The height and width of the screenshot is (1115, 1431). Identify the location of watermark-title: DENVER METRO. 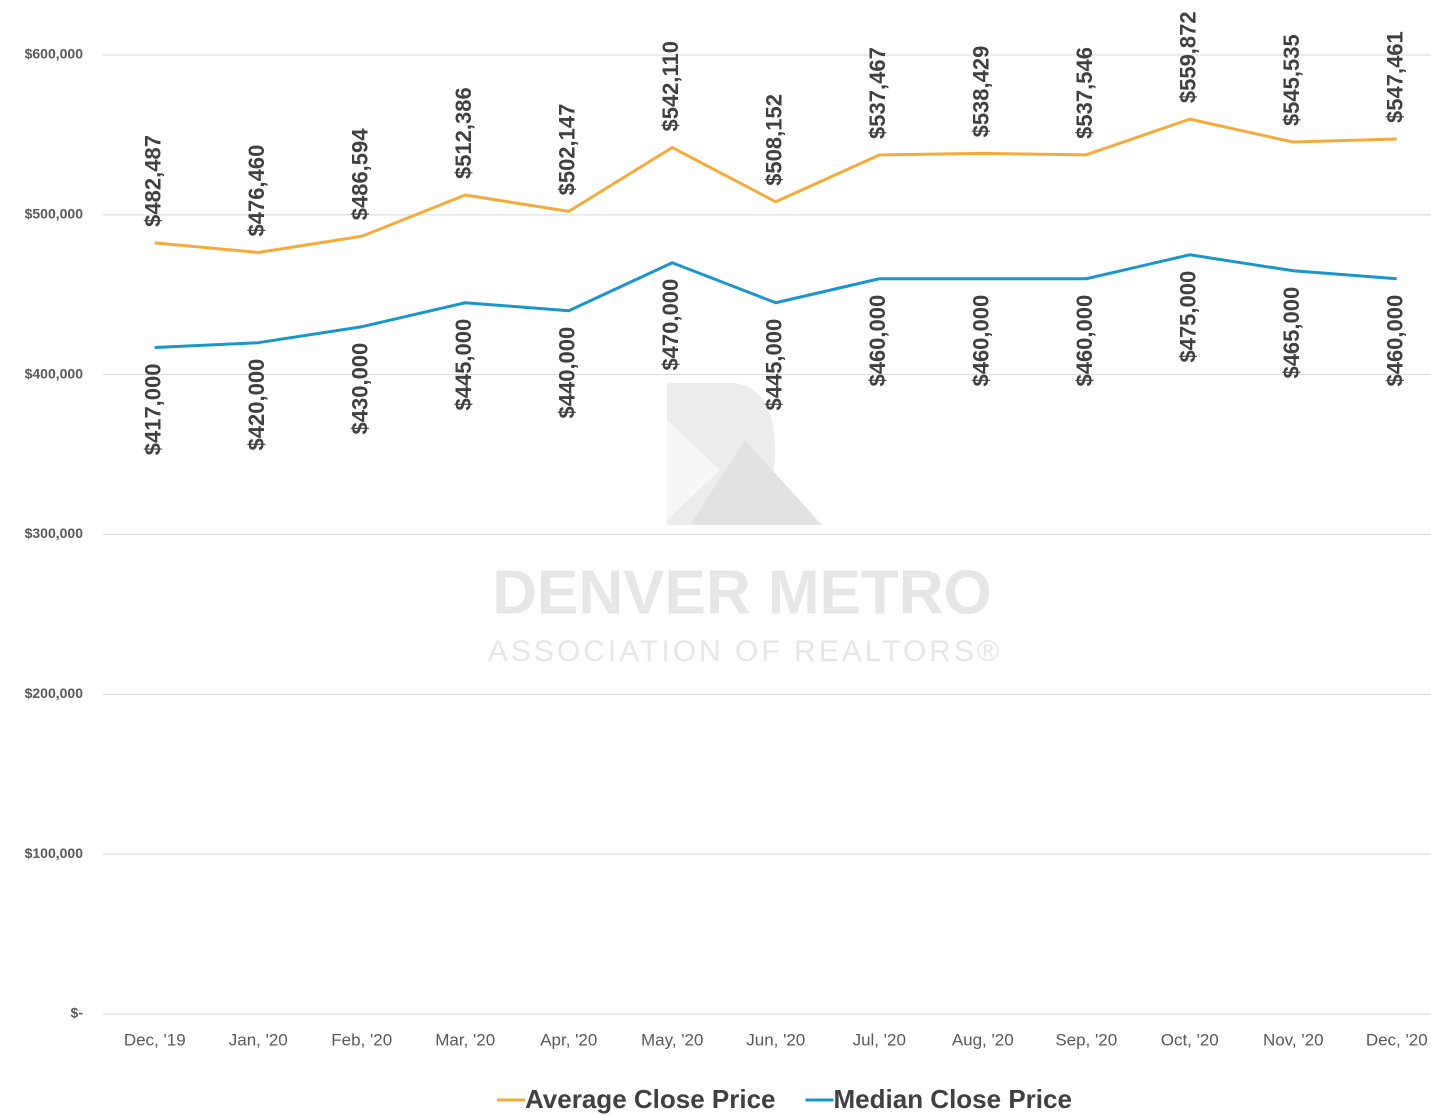
(741, 592).